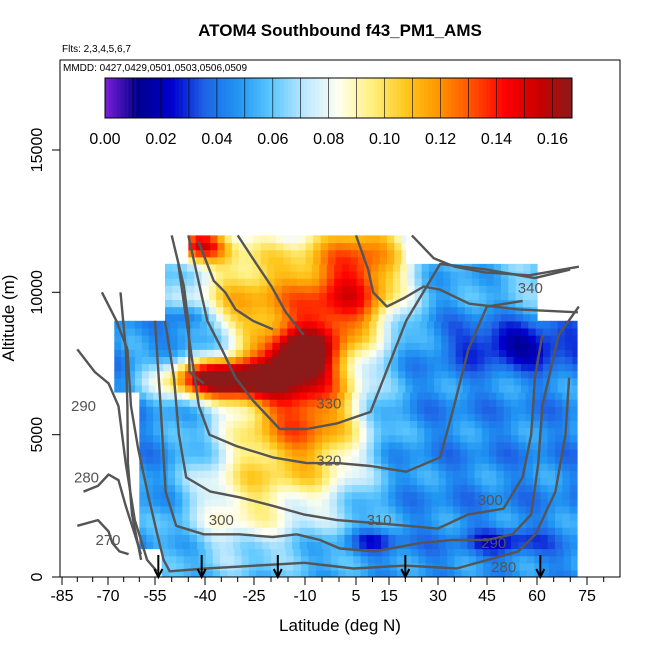  What do you see at coordinates (440, 139) in the screenshot?
I see `colorbar-tick-label: 0.12` at bounding box center [440, 139].